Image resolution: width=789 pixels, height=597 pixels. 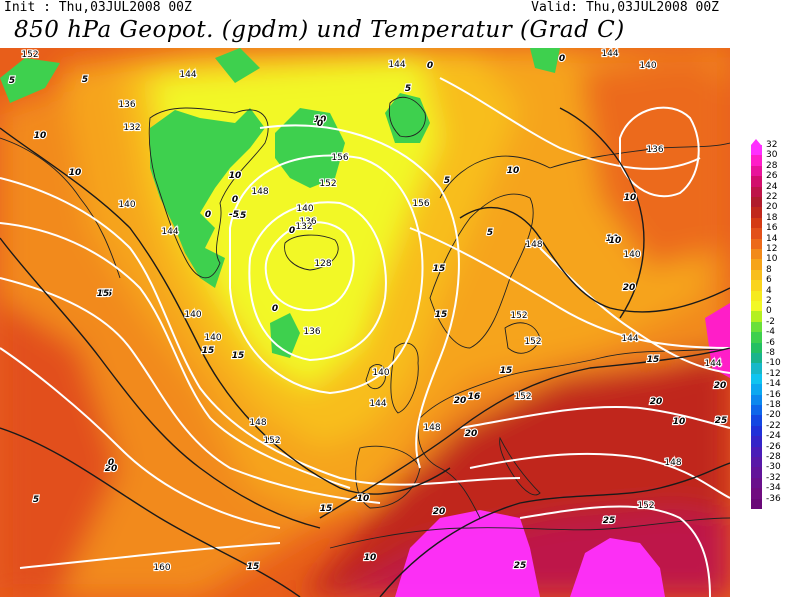 What do you see at coordinates (773, 446) in the screenshot?
I see `legend-label: -26` at bounding box center [773, 446].